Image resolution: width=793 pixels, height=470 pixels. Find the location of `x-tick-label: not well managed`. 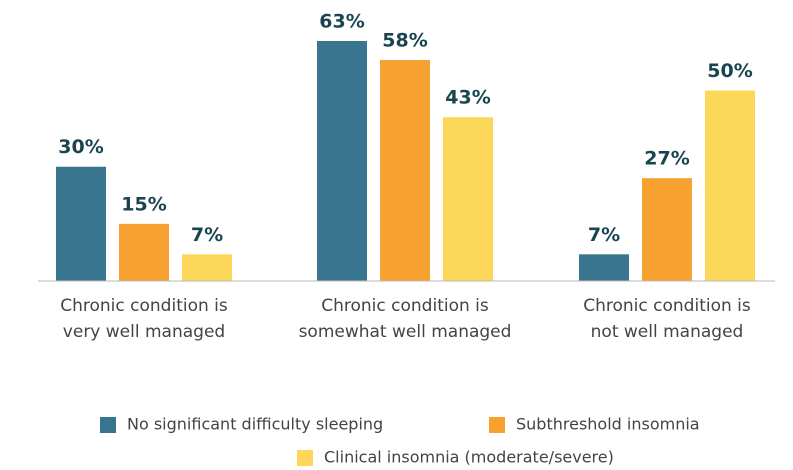

x-tick-label: not well managed is located at coordinates (667, 332).